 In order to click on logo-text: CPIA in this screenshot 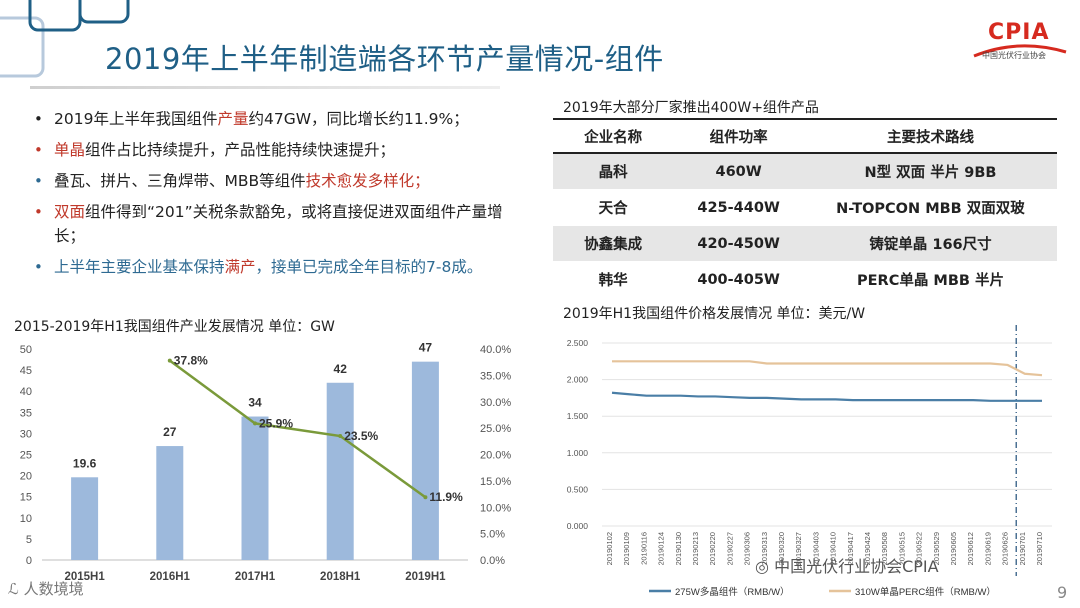, I will do `click(1019, 32)`.